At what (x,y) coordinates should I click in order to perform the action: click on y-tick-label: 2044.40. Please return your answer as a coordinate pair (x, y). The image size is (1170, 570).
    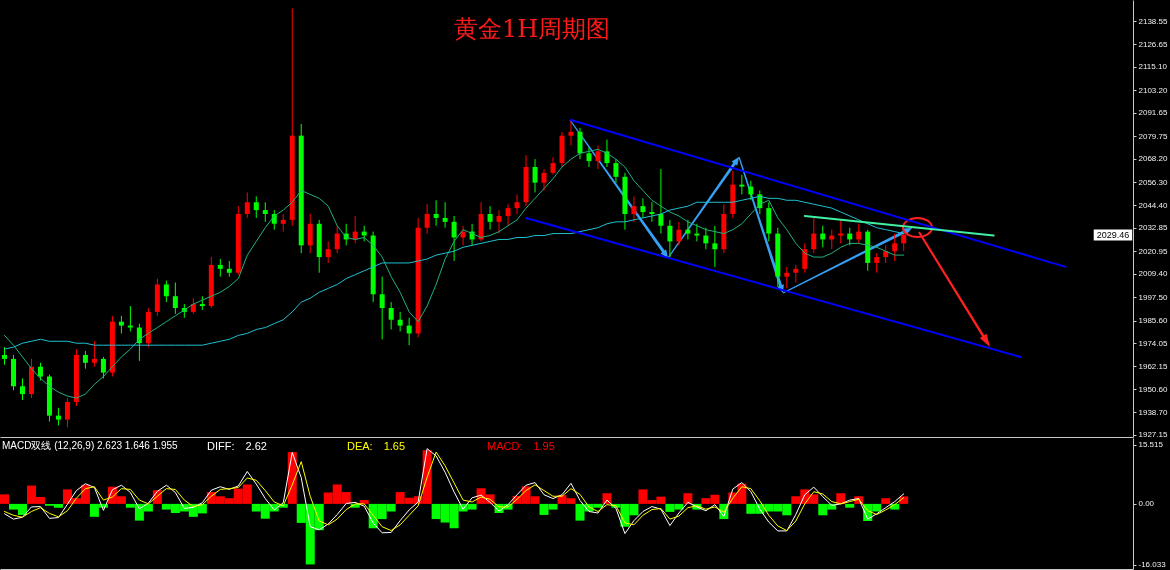
    Looking at the image, I should click on (1153, 205).